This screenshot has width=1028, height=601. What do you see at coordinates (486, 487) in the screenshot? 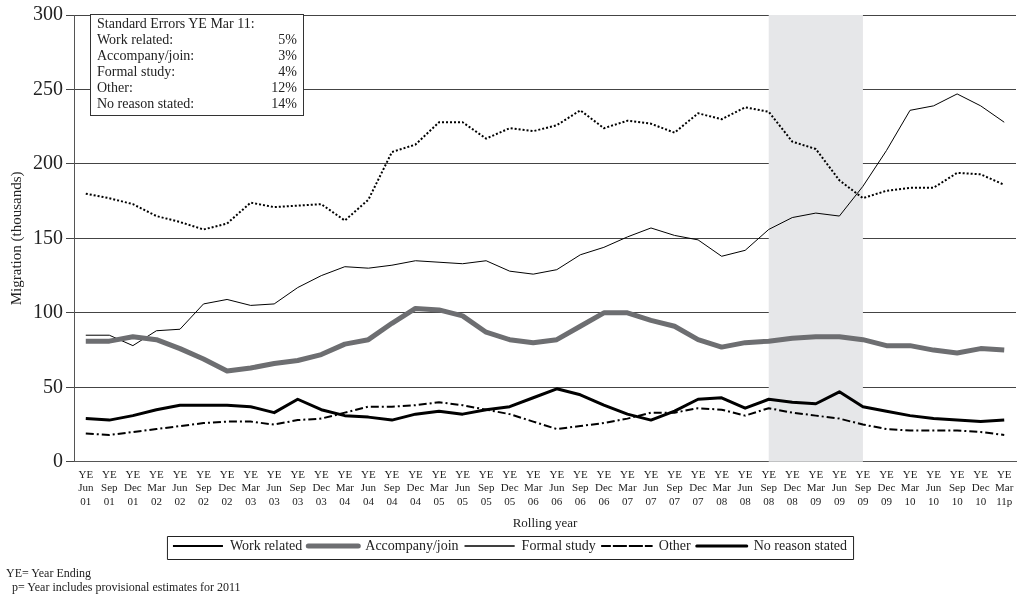
I see `x-tick-label: YE Sep 05` at bounding box center [486, 487].